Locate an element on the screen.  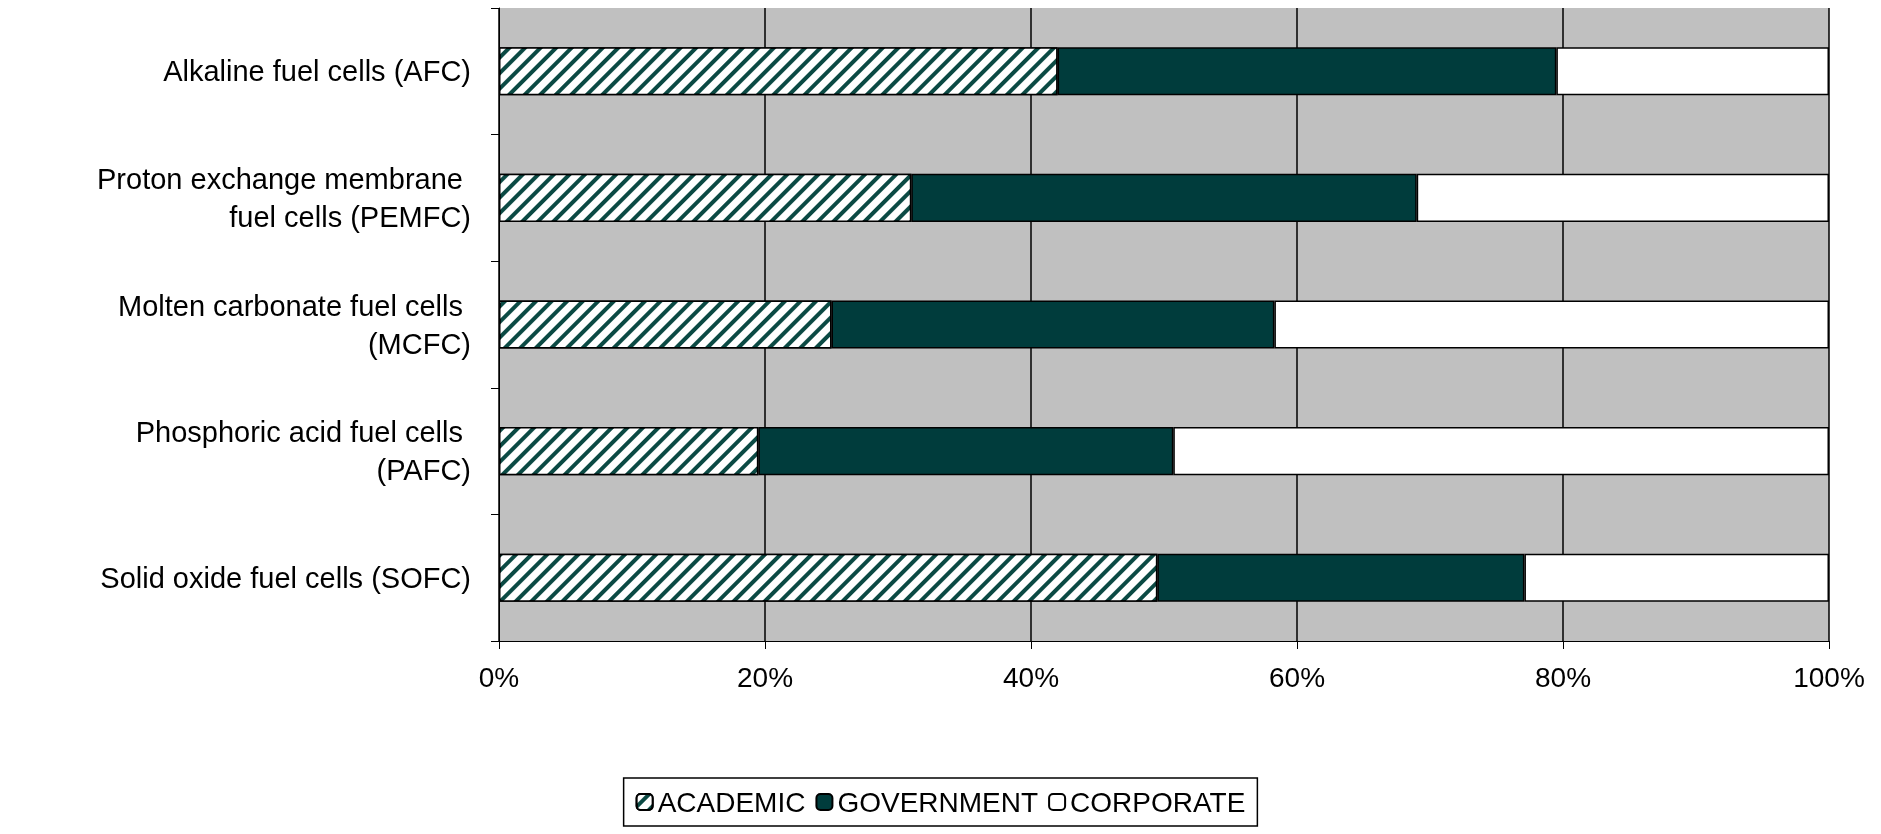
x-tick-label: 20% is located at coordinates (765, 677).